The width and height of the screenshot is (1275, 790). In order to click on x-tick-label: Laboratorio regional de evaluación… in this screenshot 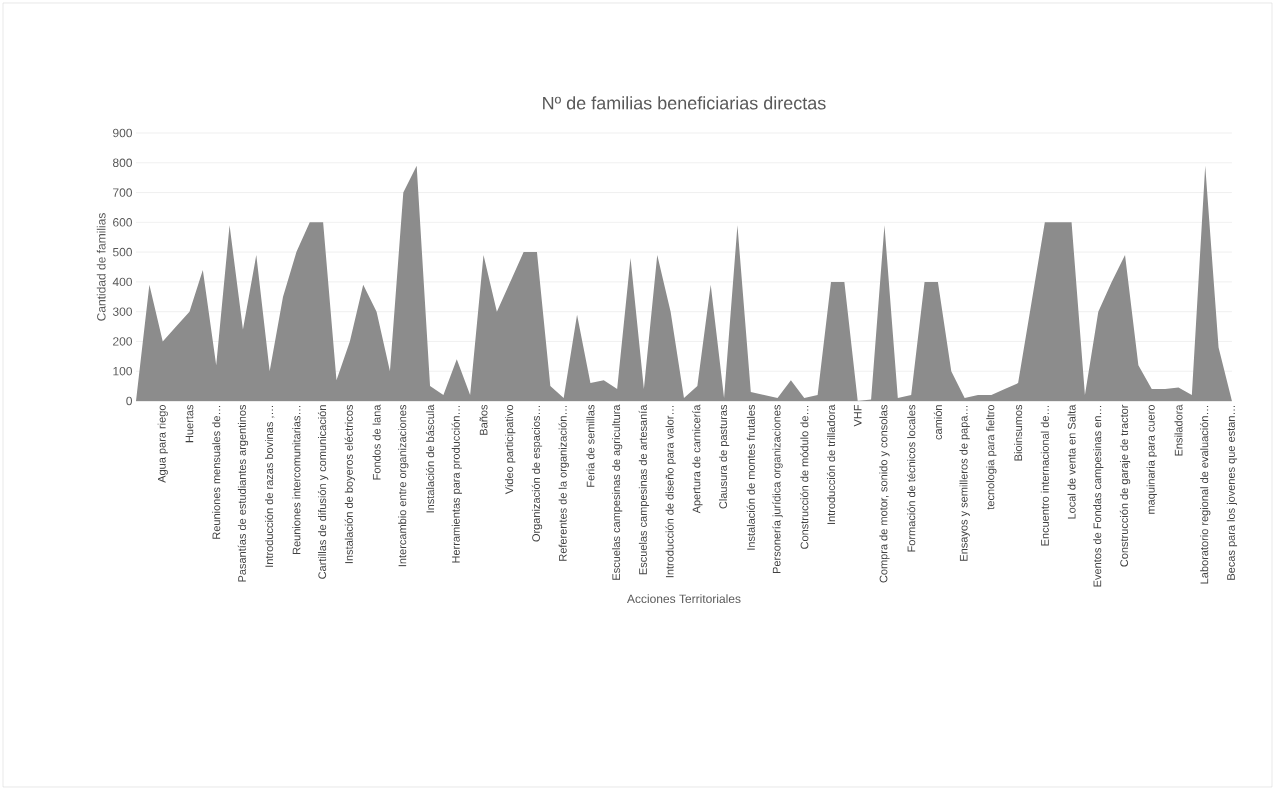, I will do `click(1205, 495)`.